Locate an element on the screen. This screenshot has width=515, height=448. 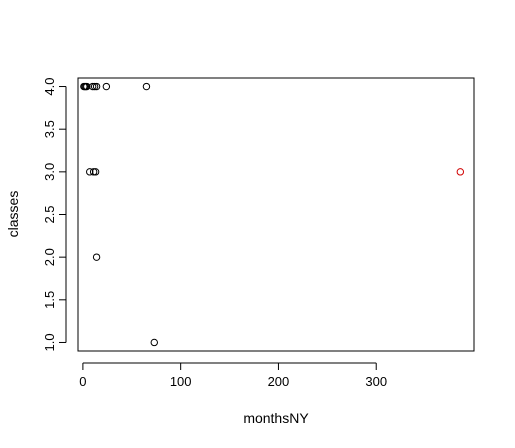
x-tick-label: 100 is located at coordinates (181, 381).